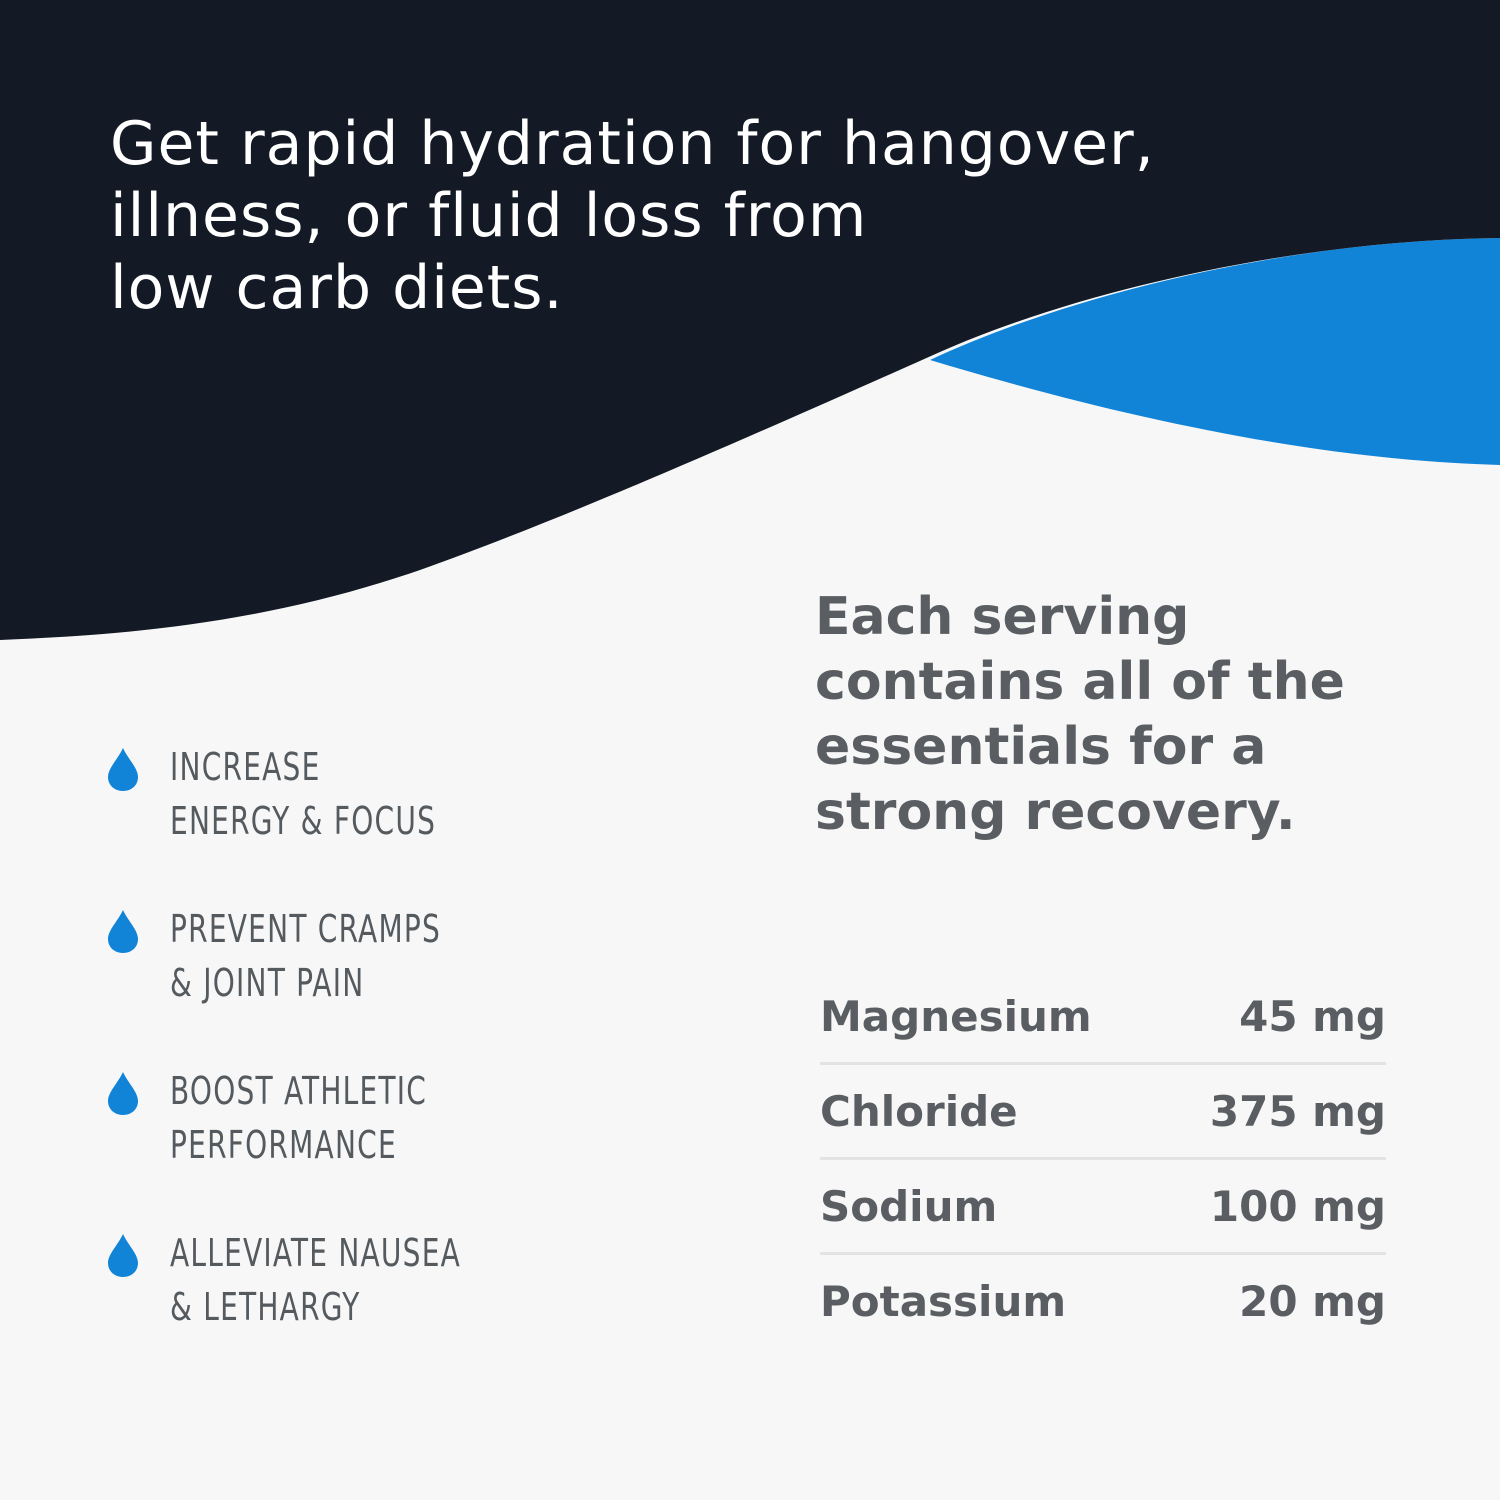  I want to click on nutrient-amount: 375 mg, so click(1297, 1111).